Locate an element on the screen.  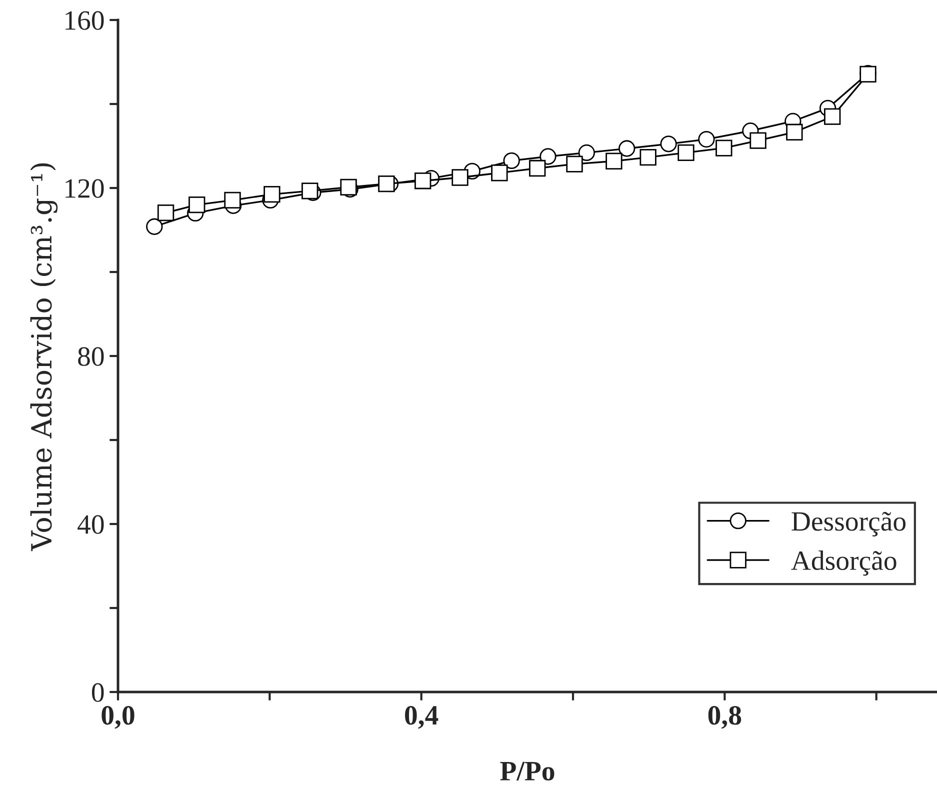
y-tick-label: 40 is located at coordinates (91, 524).